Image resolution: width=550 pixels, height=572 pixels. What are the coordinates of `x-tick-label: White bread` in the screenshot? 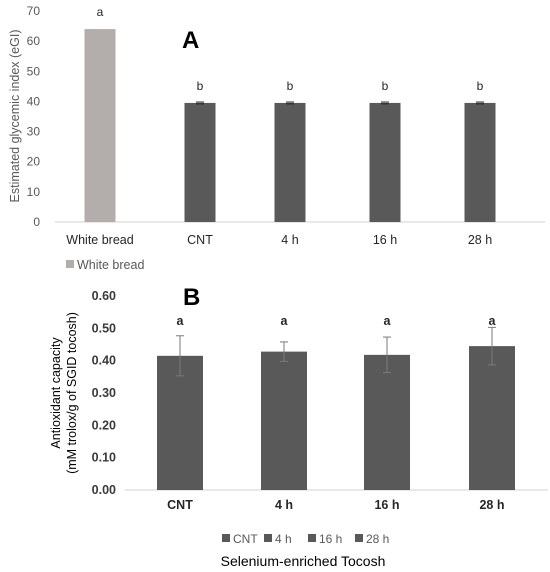 It's located at (99, 240).